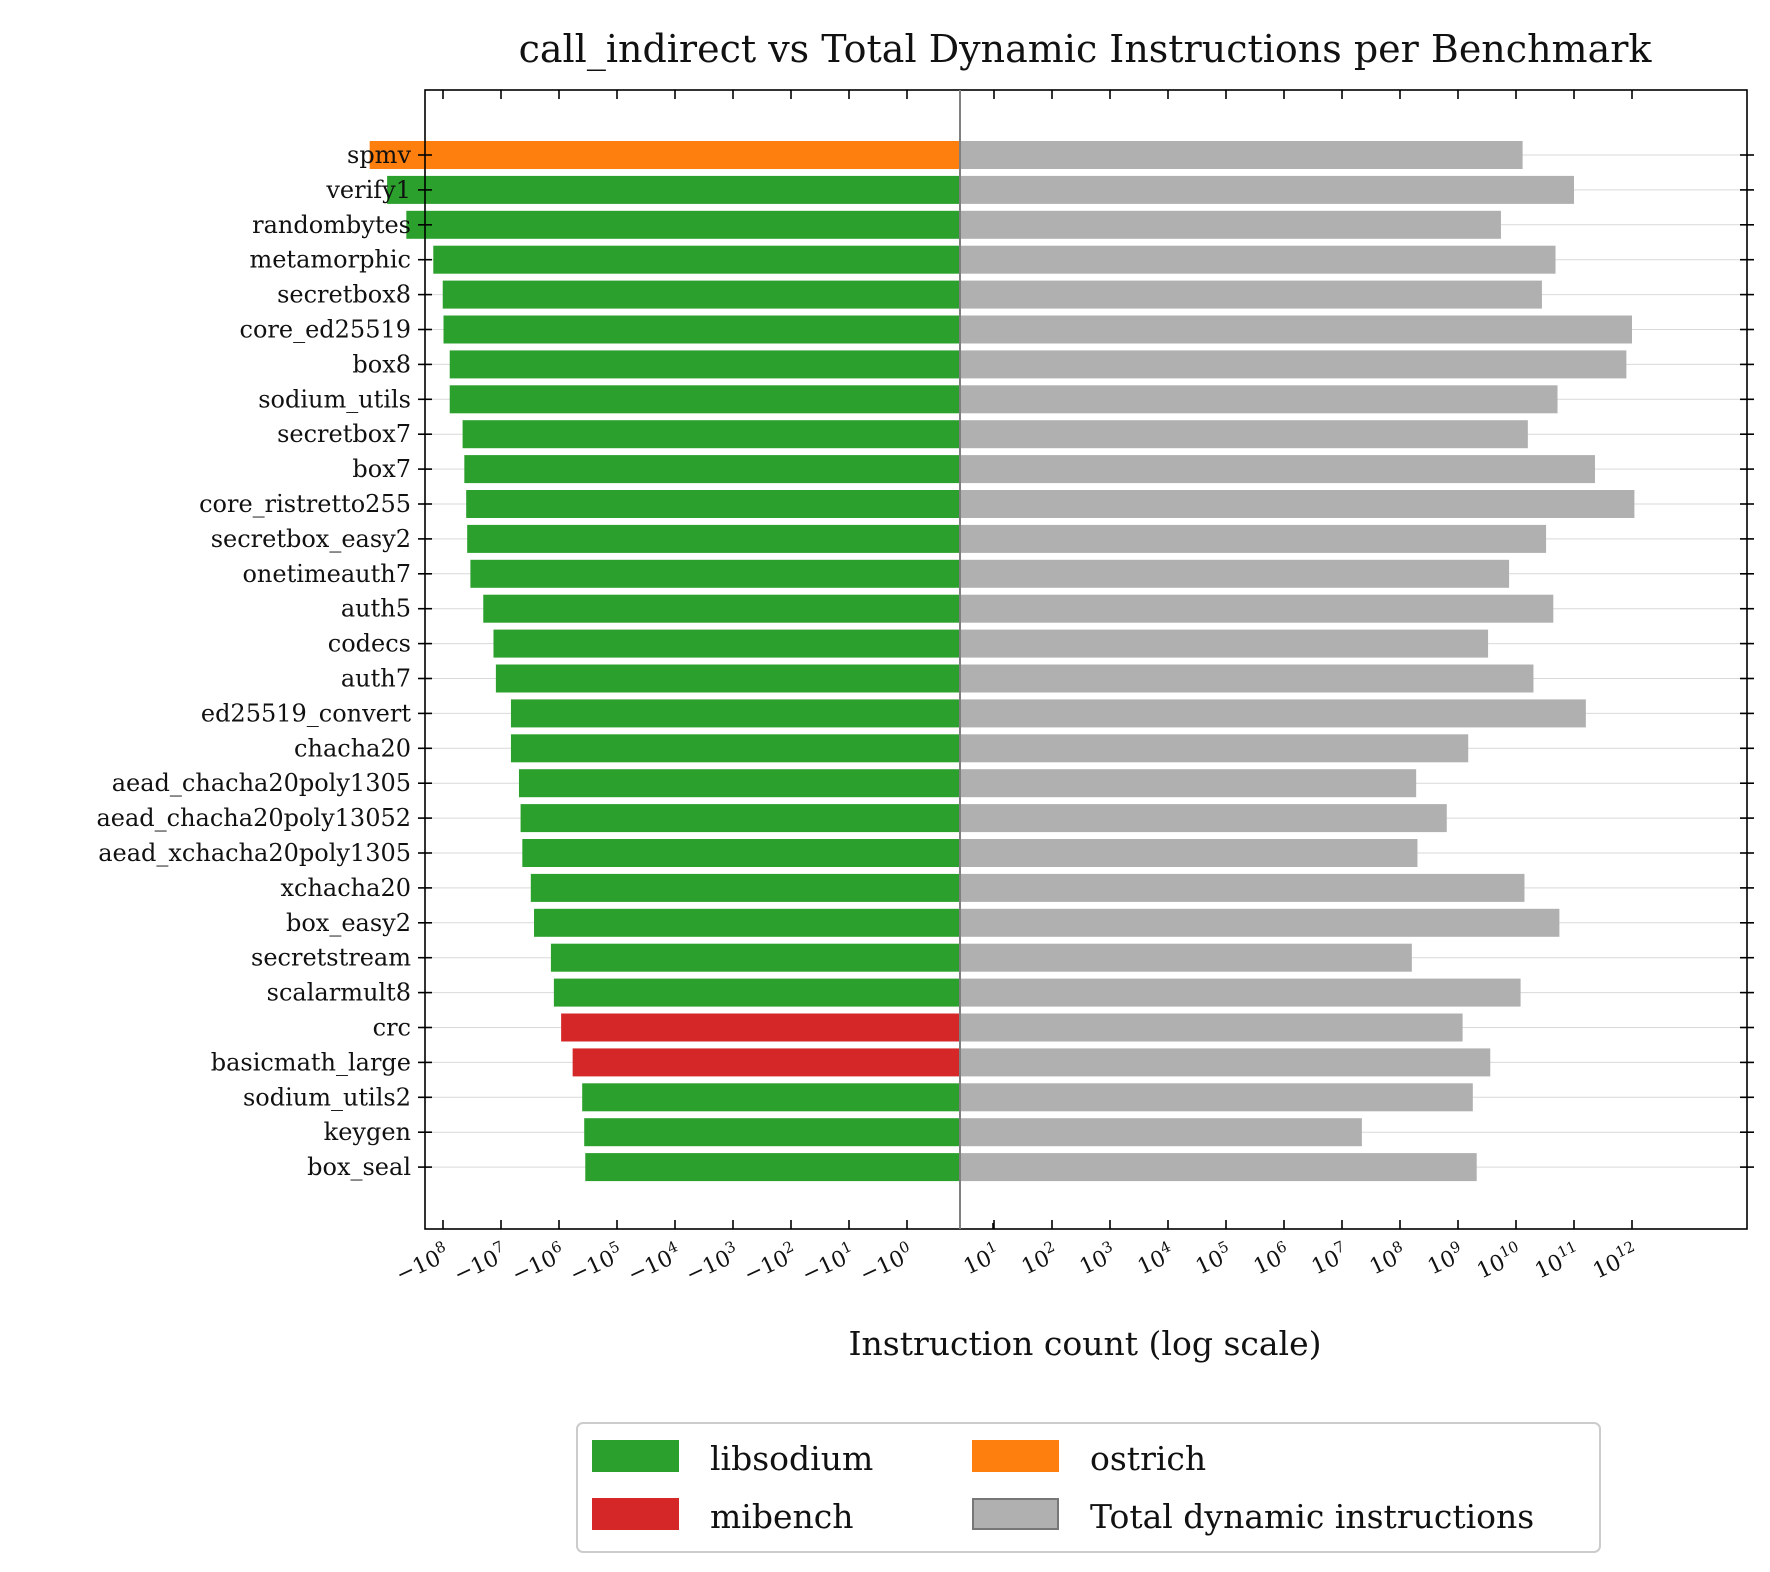 The image size is (1770, 1572). What do you see at coordinates (537, 1262) in the screenshot?
I see `x-tick-label: −106` at bounding box center [537, 1262].